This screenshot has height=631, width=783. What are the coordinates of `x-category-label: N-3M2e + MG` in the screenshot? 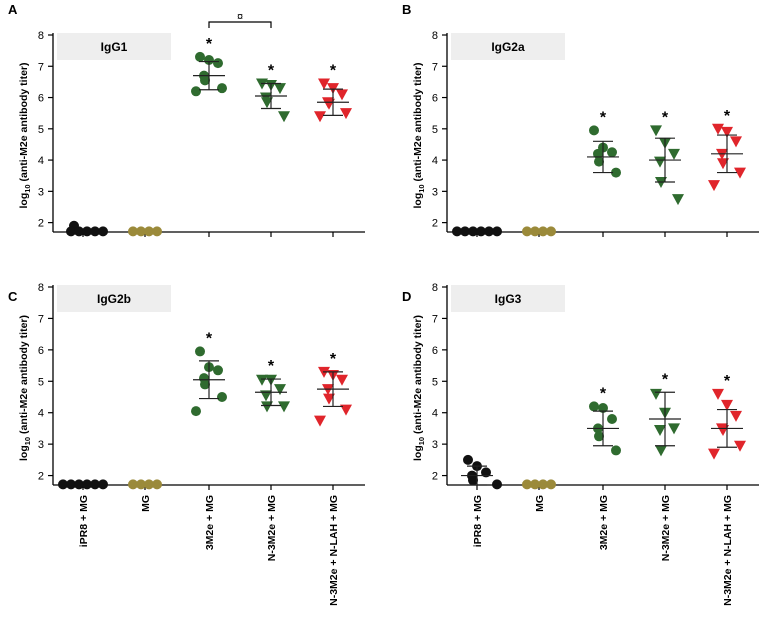 It's located at (272, 528).